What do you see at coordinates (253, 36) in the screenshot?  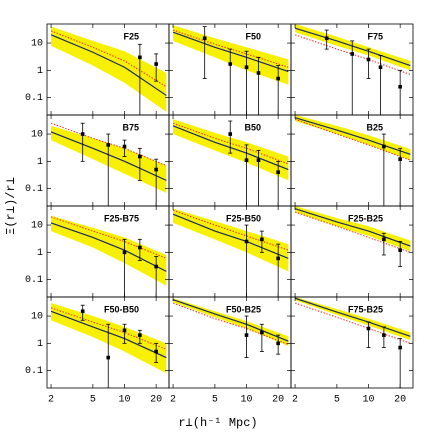 I see `panel-title: F50` at bounding box center [253, 36].